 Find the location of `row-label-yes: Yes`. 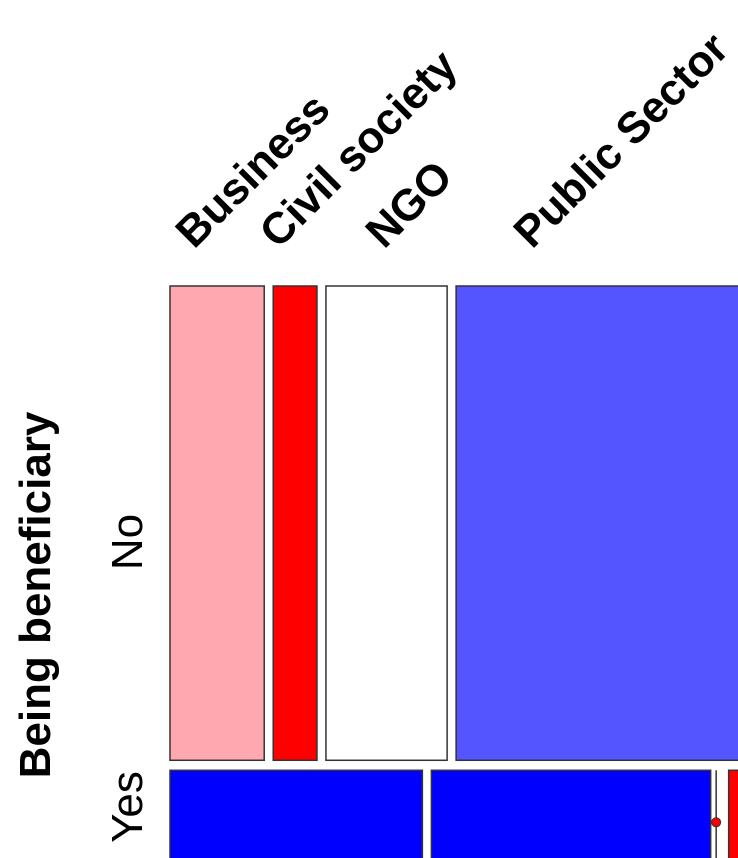

row-label-yes: Yes is located at coordinates (127, 807).